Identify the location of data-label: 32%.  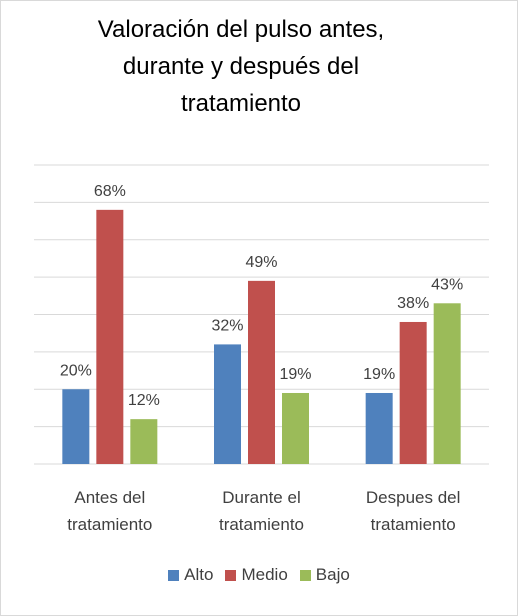
(227, 325).